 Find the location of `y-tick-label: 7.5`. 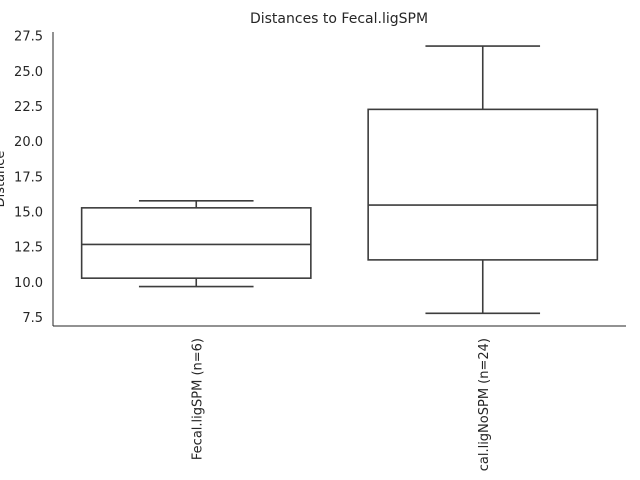

y-tick-label: 7.5 is located at coordinates (32, 318).